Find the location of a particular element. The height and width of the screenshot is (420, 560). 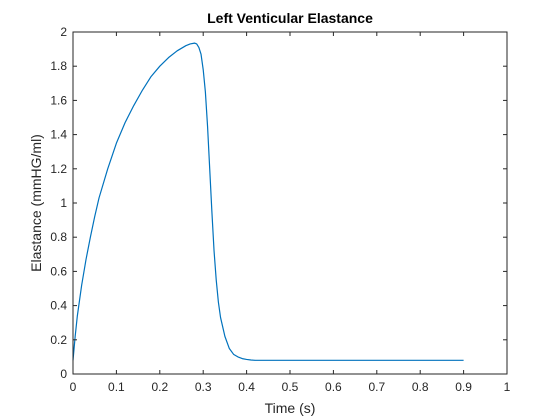

x-tick-label: 0.7 is located at coordinates (376, 387).